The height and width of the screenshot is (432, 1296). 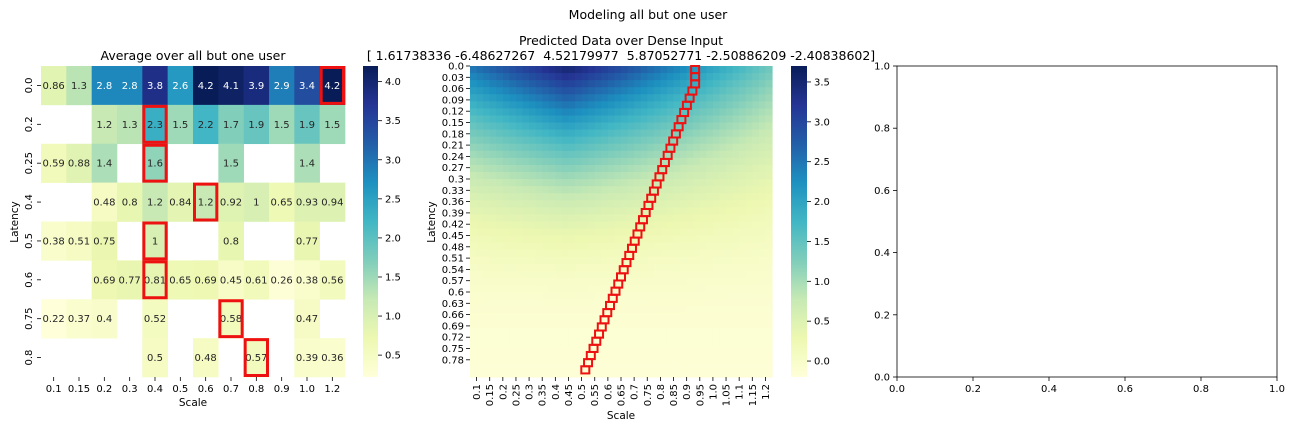 What do you see at coordinates (453, 304) in the screenshot?
I see `y-tick-label: 0.63` at bounding box center [453, 304].